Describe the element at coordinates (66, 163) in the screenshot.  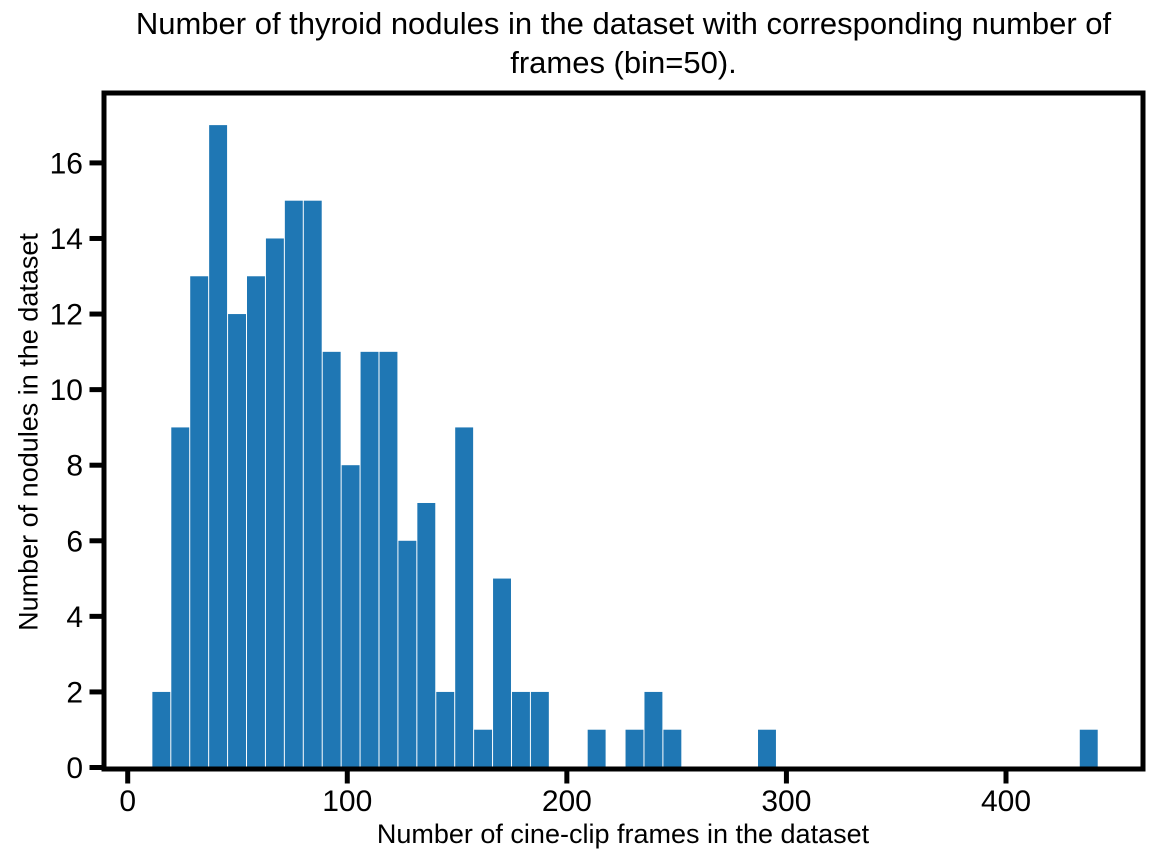
I see `y-tick-label: 16` at that location.